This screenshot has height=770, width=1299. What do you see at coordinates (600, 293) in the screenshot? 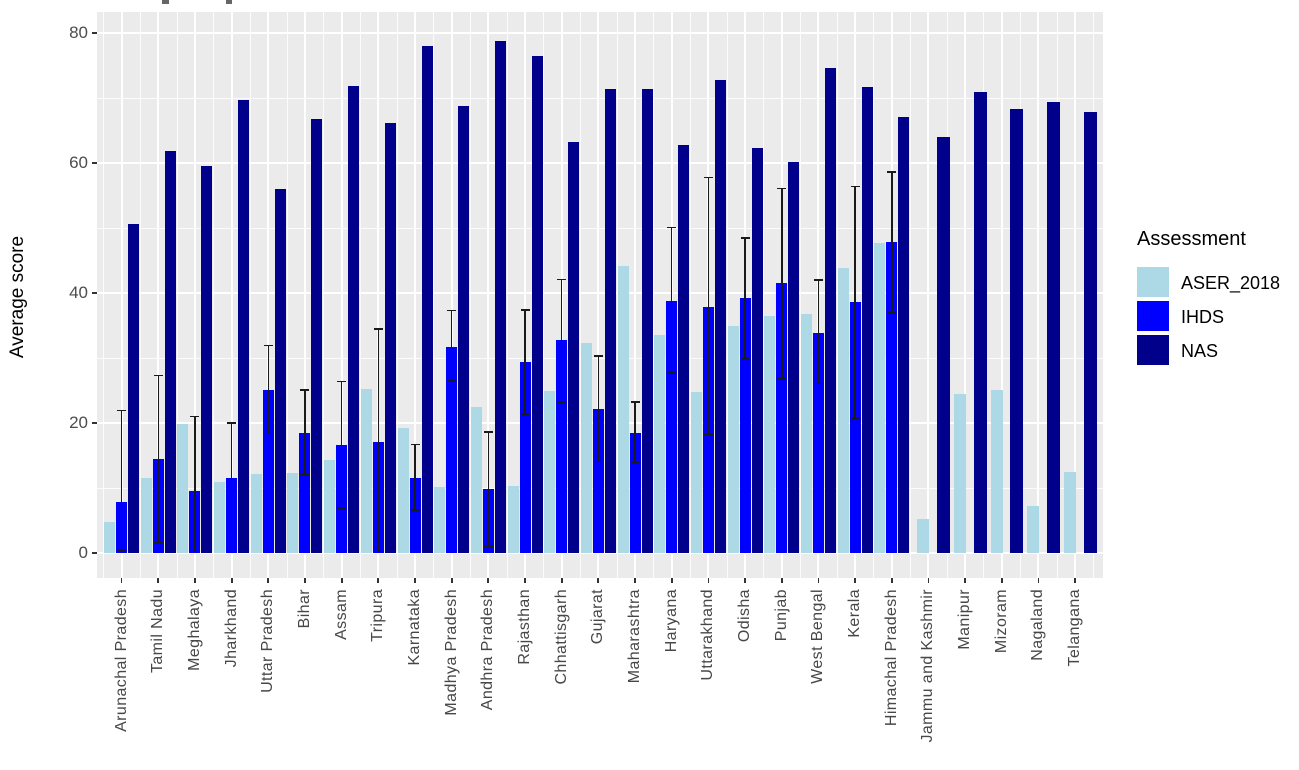
I see `gridline-major-horizontal` at bounding box center [600, 293].